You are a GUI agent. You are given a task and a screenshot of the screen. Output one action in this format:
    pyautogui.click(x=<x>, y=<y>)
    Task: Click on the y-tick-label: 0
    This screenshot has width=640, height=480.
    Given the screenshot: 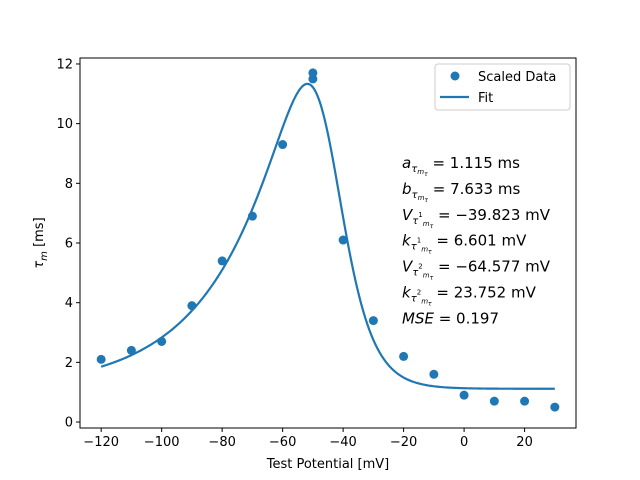 What is the action you would take?
    pyautogui.click(x=69, y=423)
    